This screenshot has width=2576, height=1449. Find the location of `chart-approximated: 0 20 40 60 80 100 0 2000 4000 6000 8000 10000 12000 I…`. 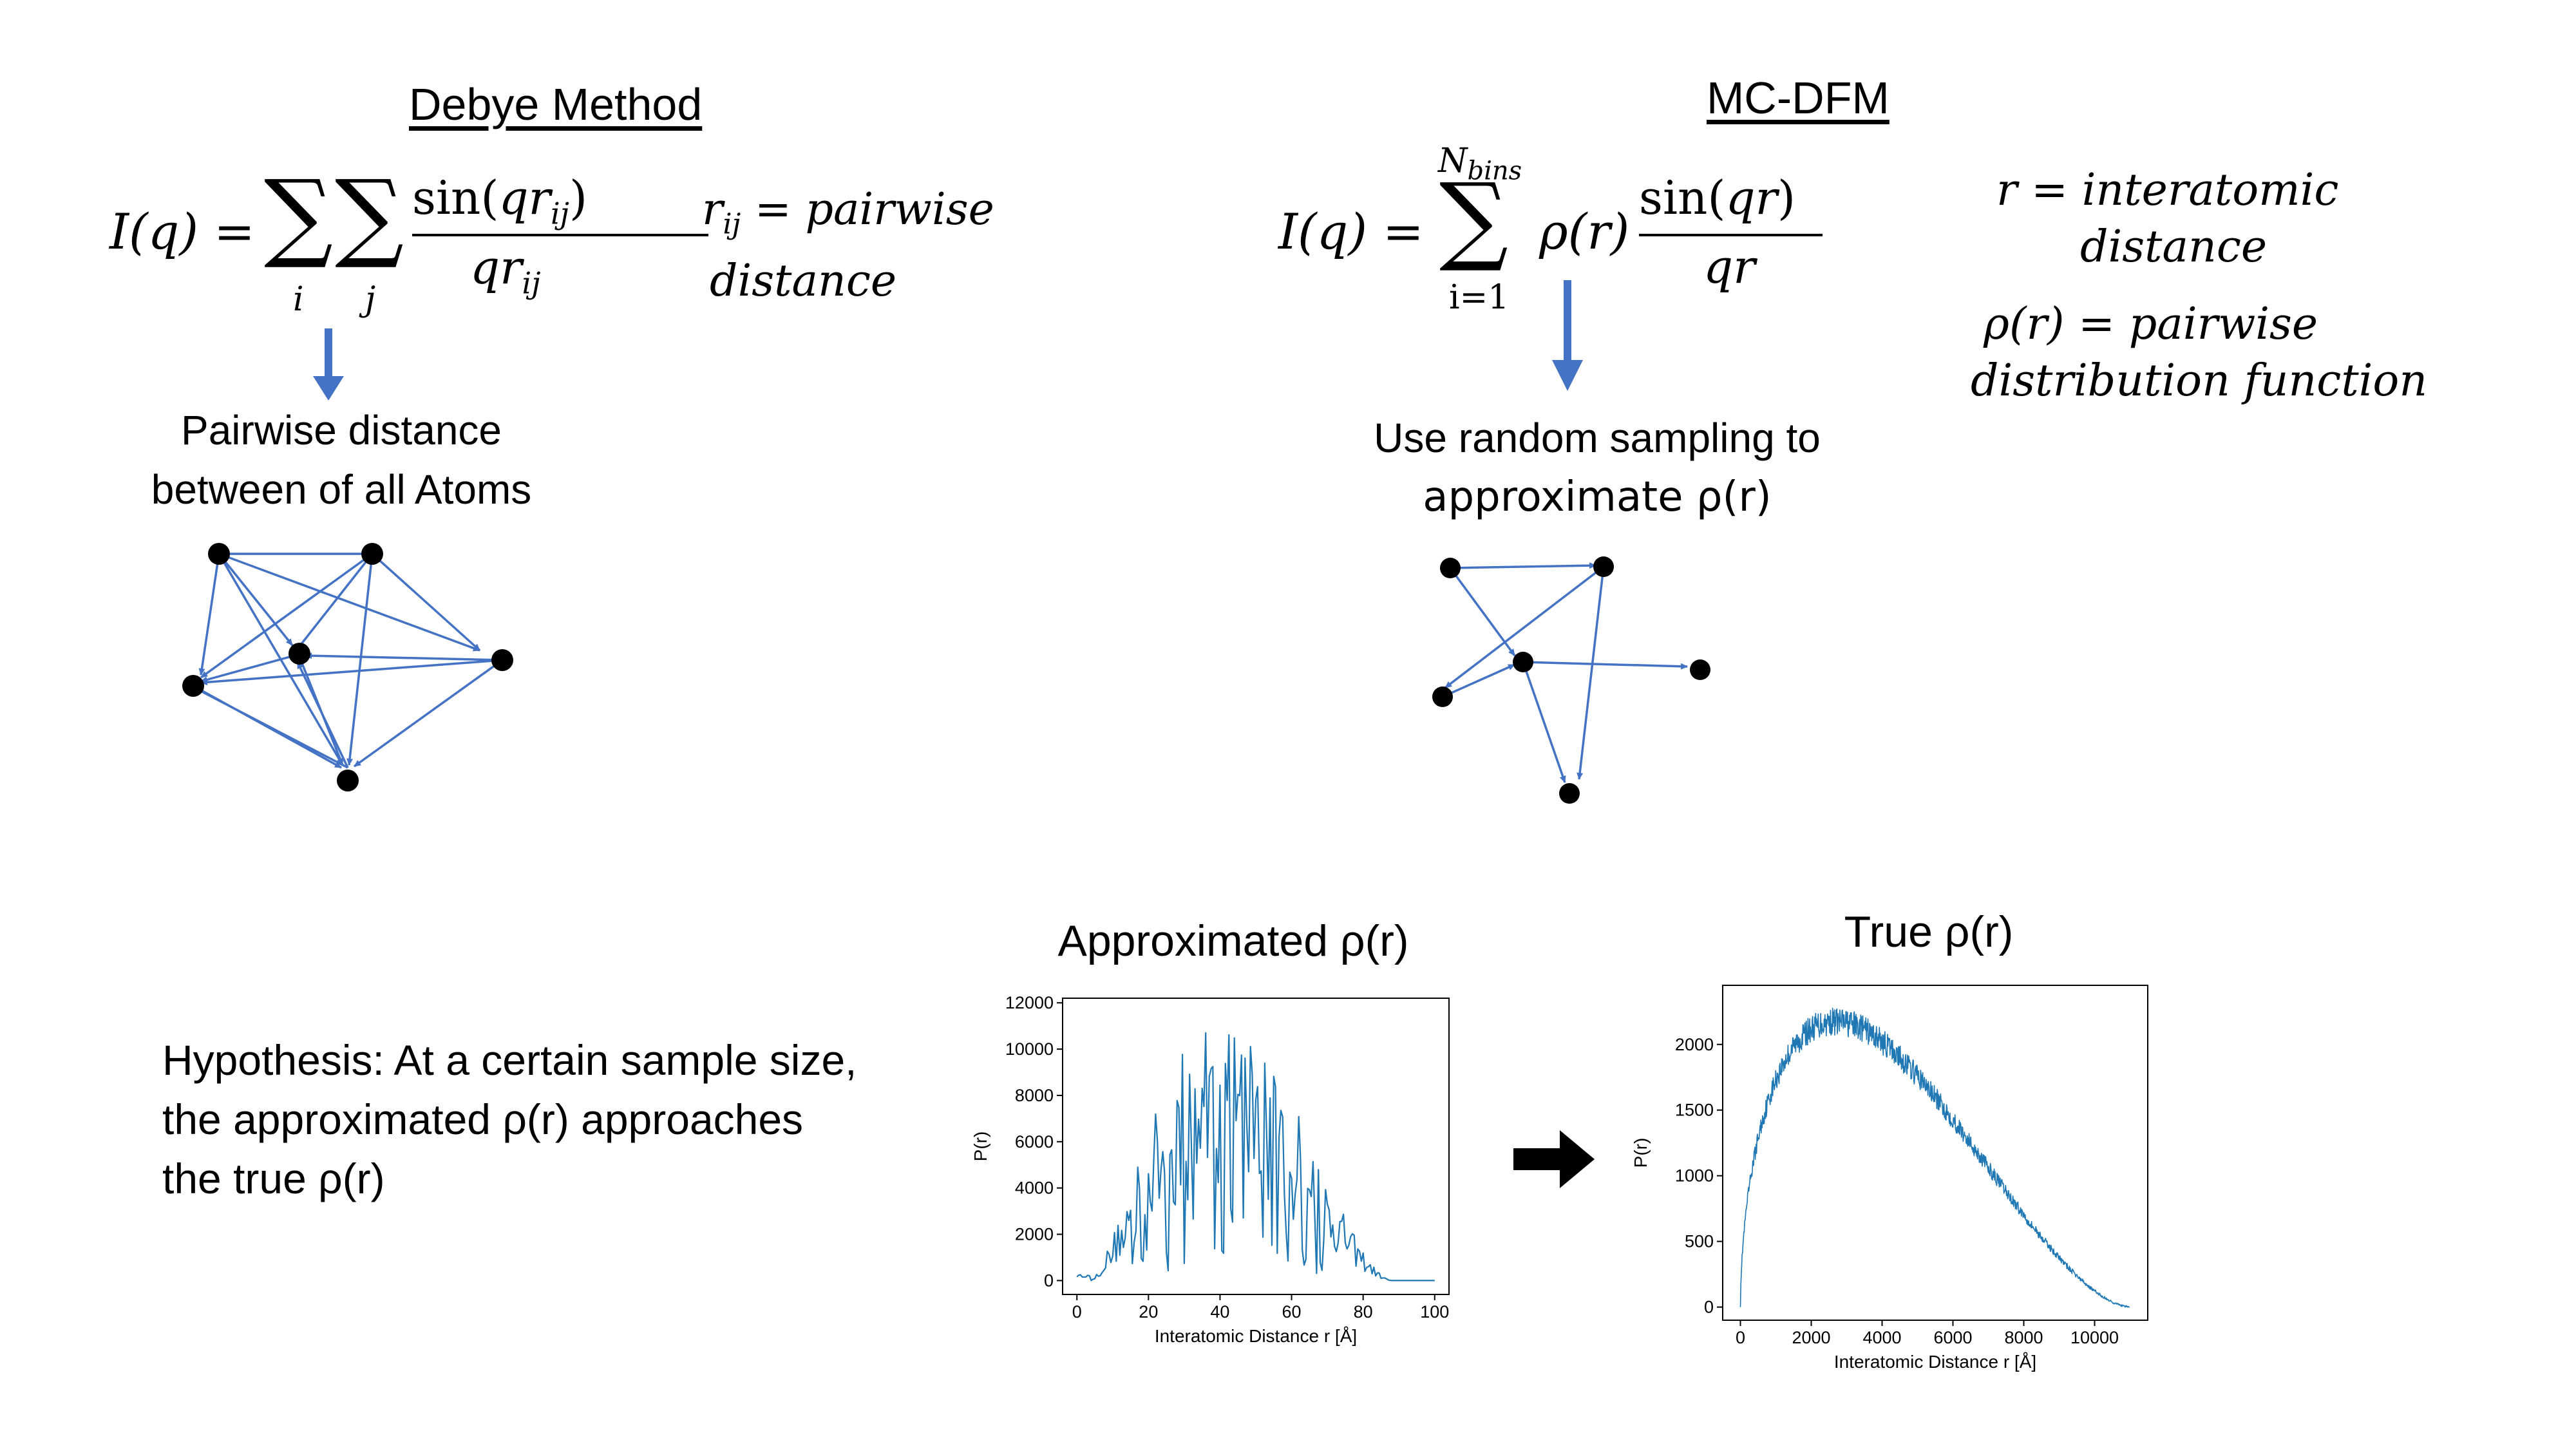

chart-approximated: 0 20 40 60 80 100 0 2000 4000 6000 8000 10000 12000 I… is located at coordinates (1210, 1169).